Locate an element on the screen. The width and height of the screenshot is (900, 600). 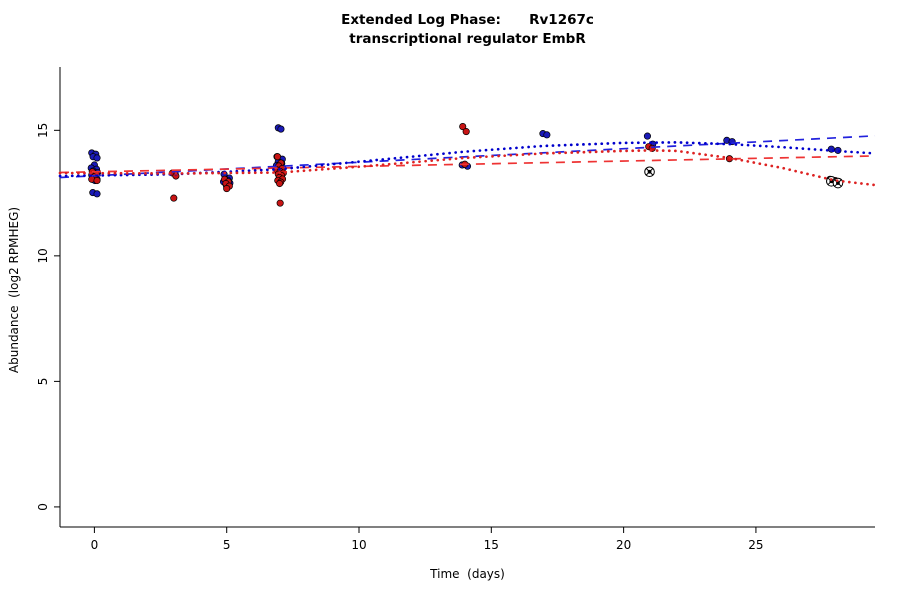
y-tick-label: 0 is located at coordinates (43, 507).